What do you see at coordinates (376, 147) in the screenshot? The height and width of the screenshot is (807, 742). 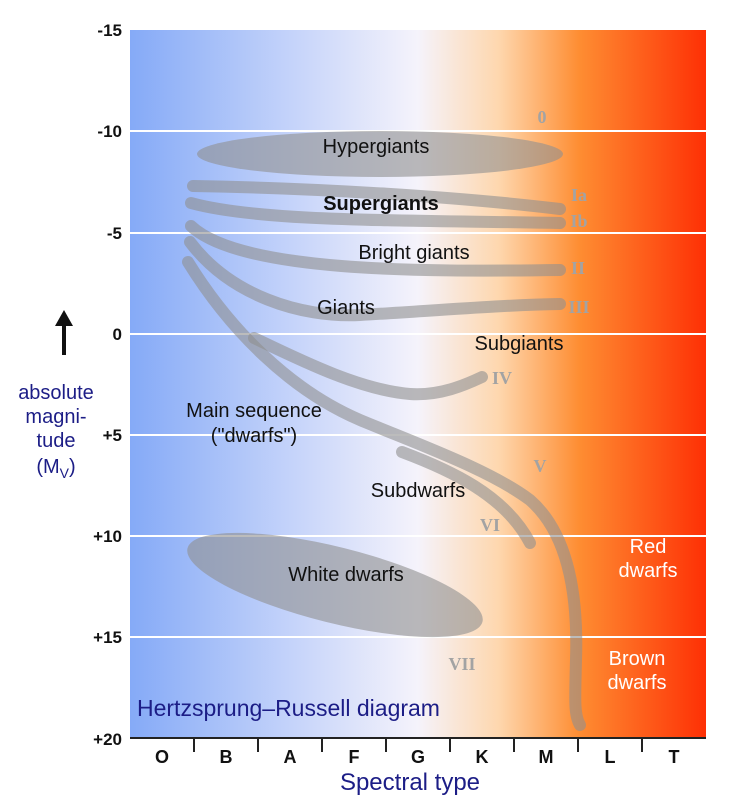 I see `hypergiants-label: Hypergiants` at bounding box center [376, 147].